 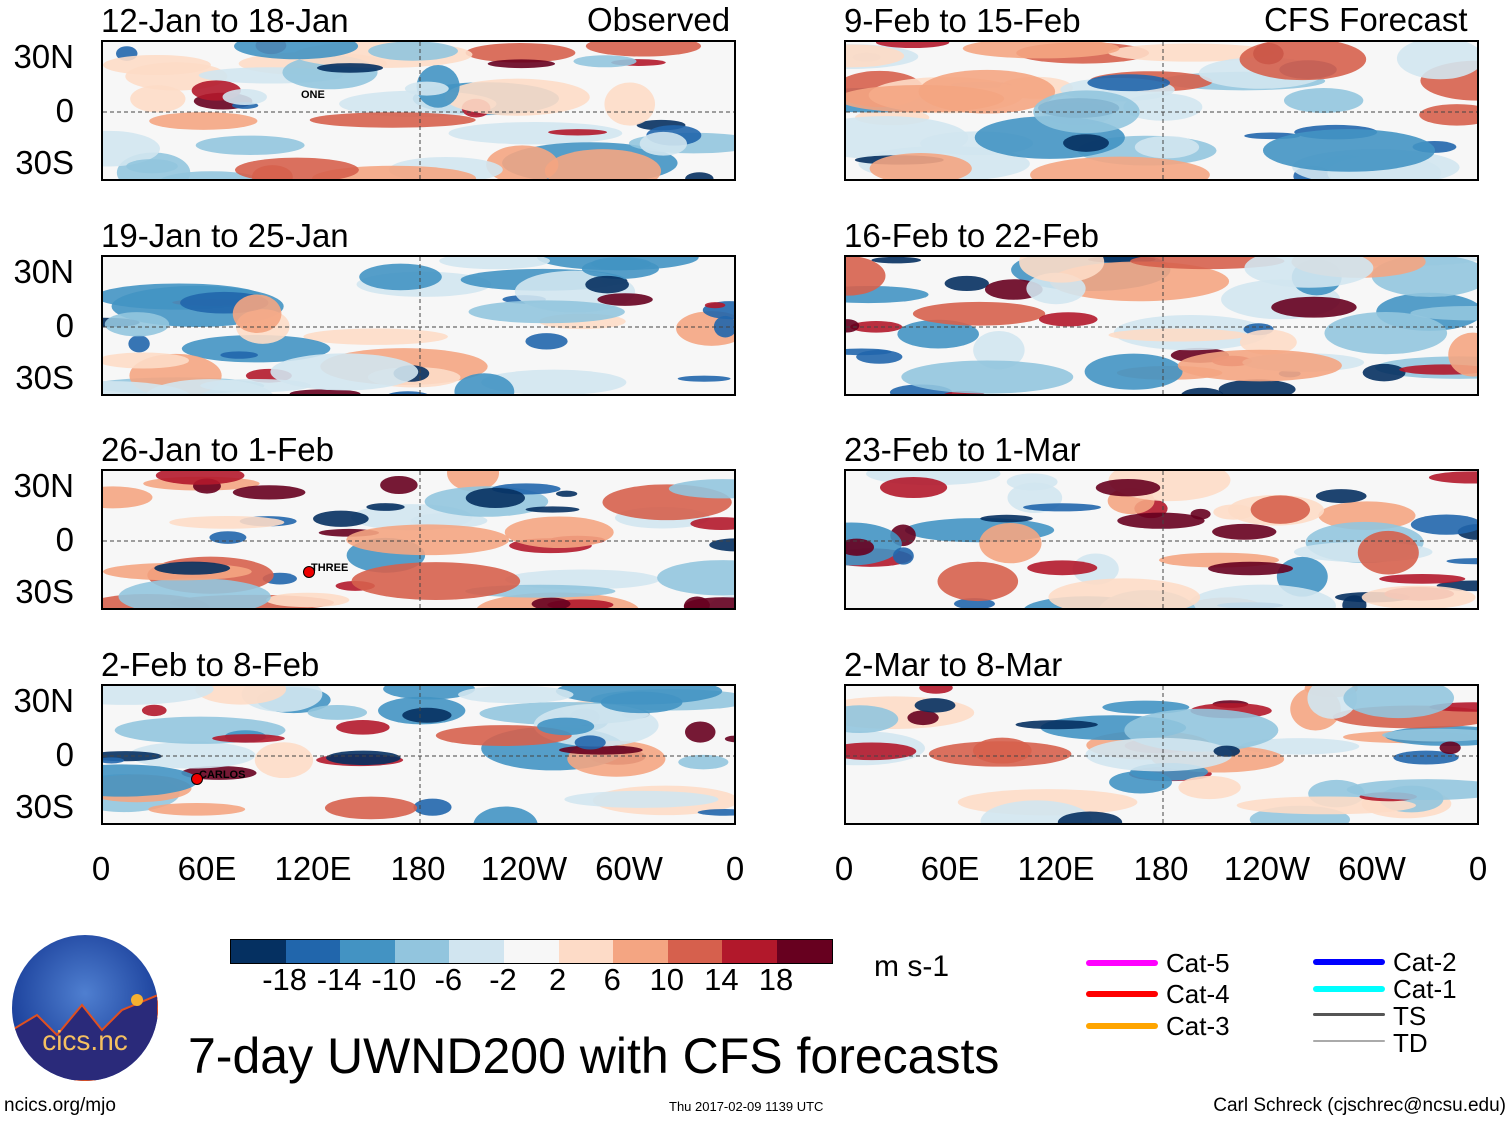 What do you see at coordinates (210, 664) in the screenshot?
I see `panel-title: 2-Feb to 8-Feb` at bounding box center [210, 664].